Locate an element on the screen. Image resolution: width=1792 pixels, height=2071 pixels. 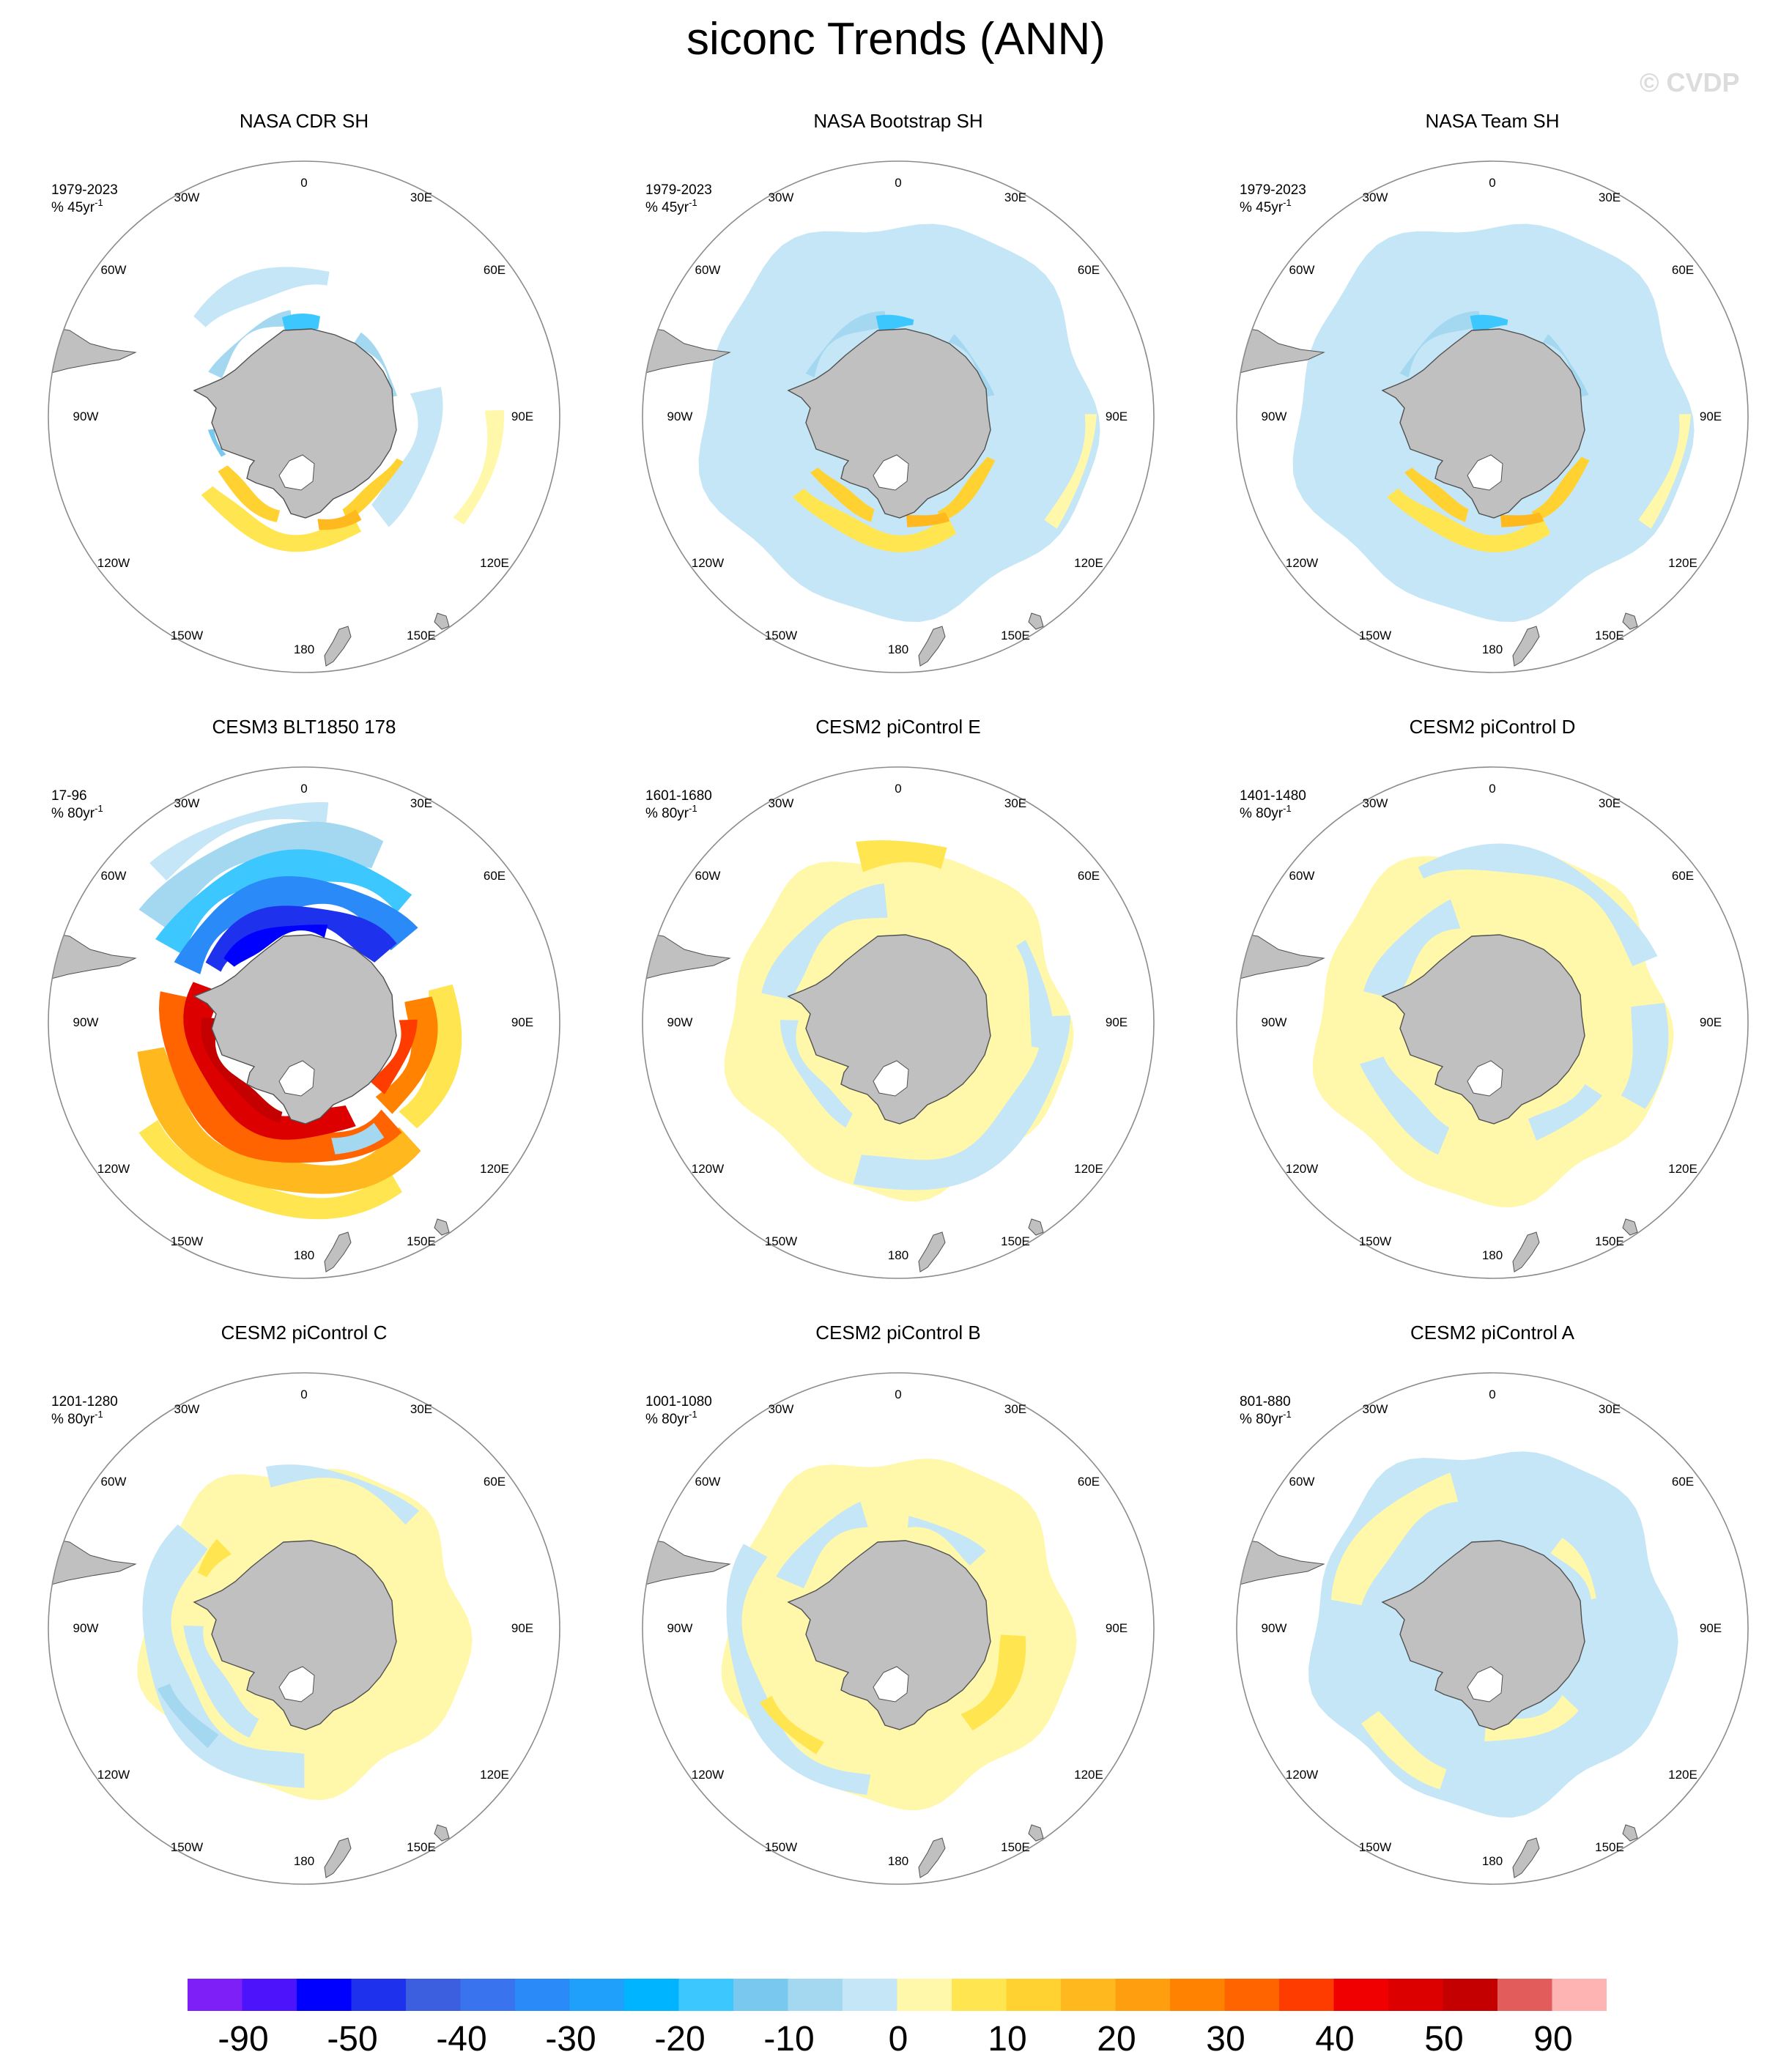
colorbar-tick-label: -20 is located at coordinates (679, 2039).